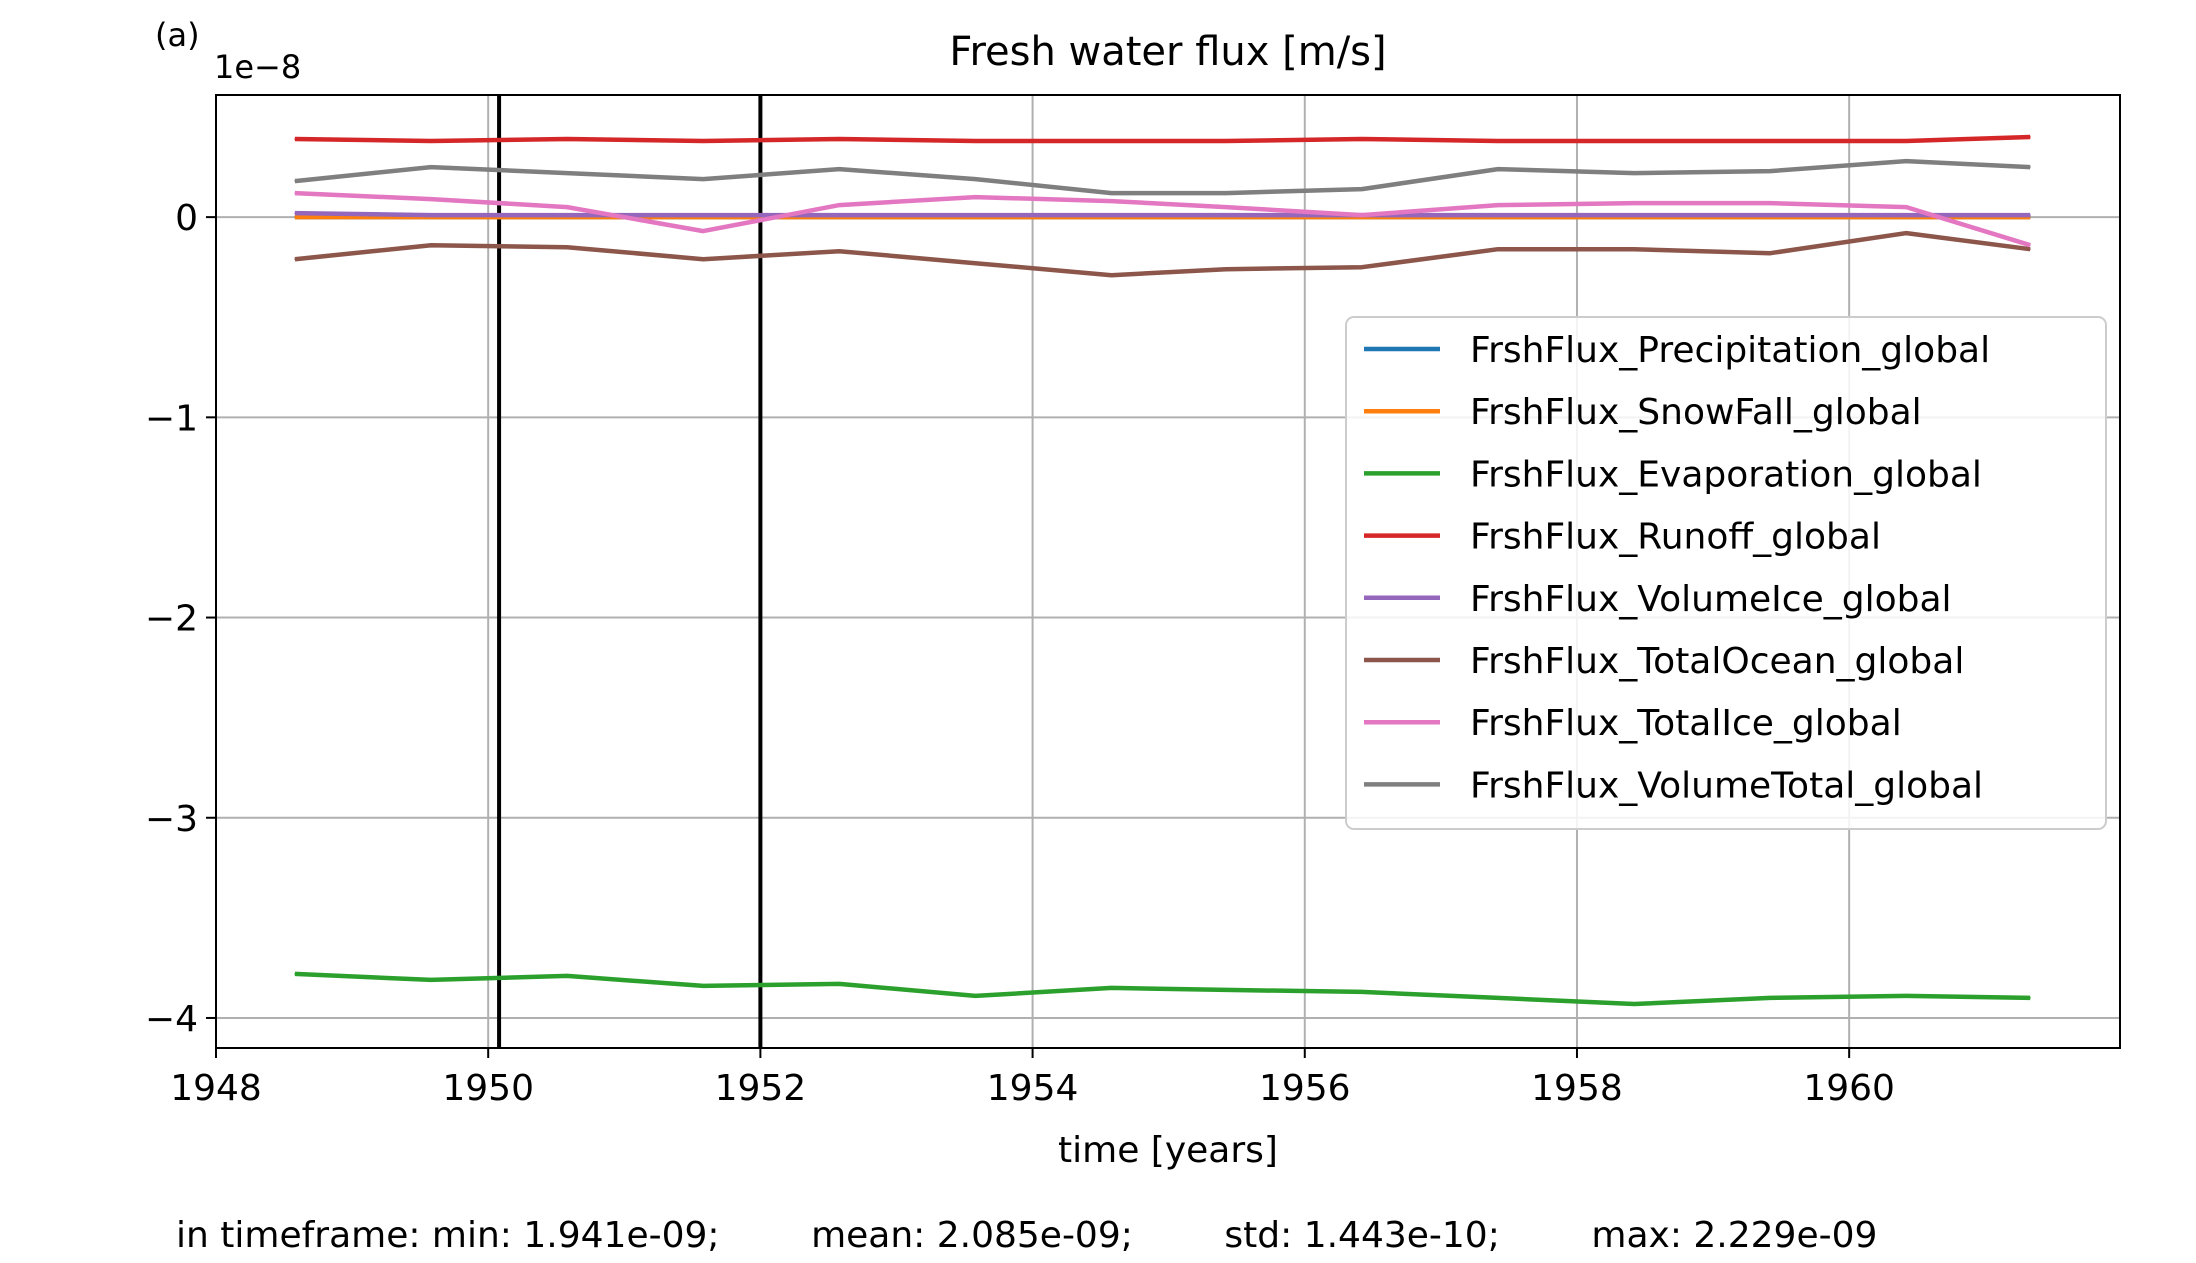 The image size is (2196, 1263). Describe the element at coordinates (1162, 139) in the screenshot. I see `series-line-frshflux-runoff-global` at that location.